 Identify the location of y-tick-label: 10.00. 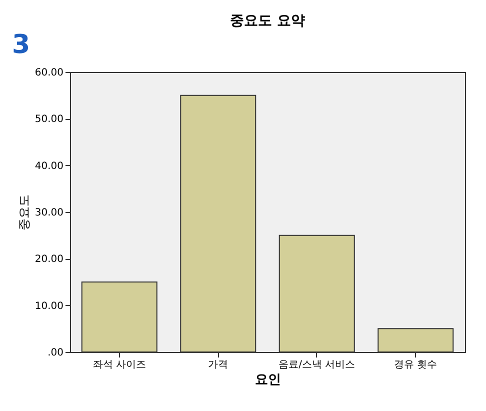
(49, 306).